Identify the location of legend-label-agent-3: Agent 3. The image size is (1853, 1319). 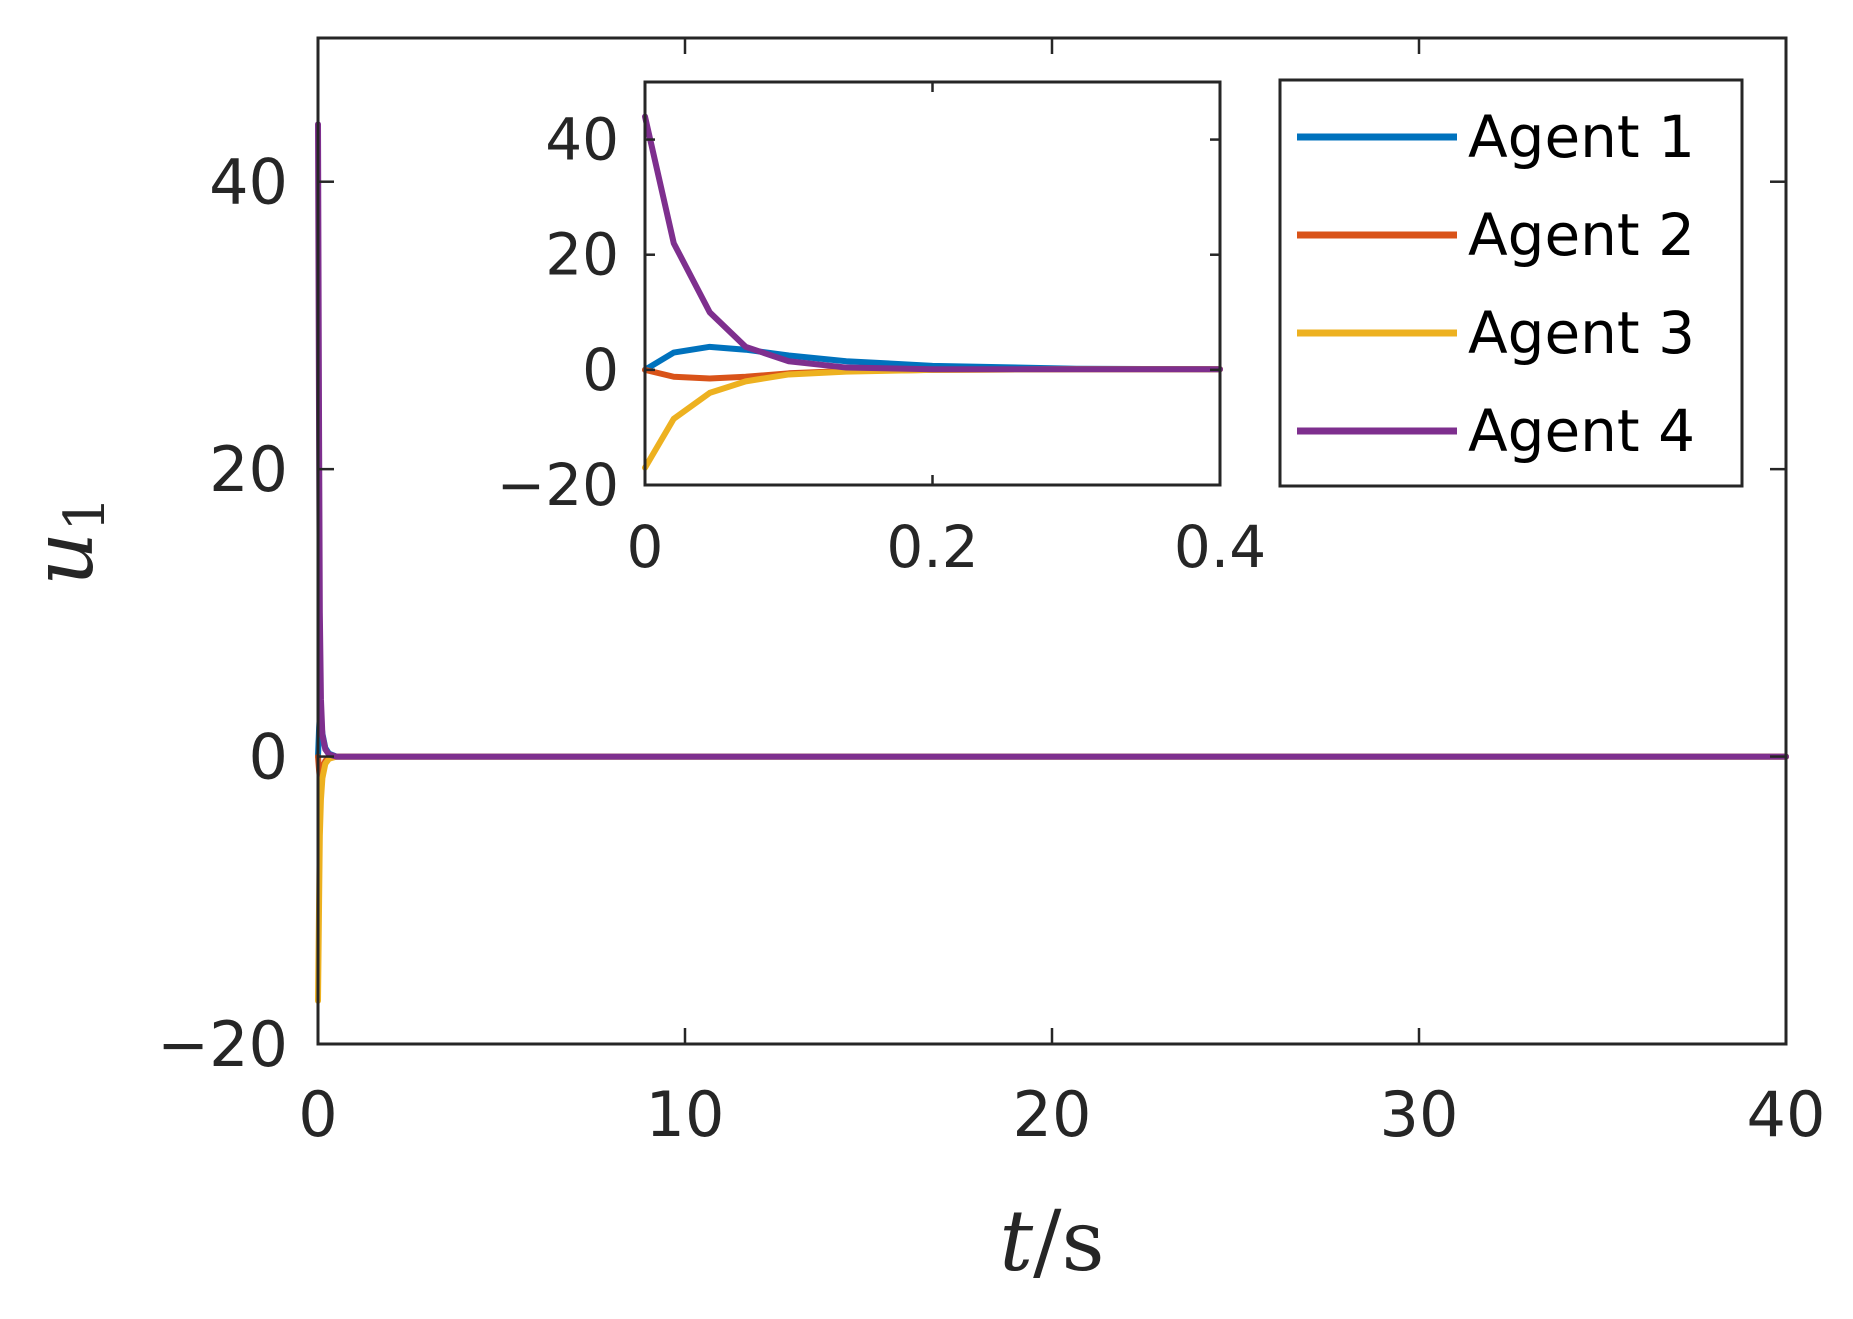
(1581, 333).